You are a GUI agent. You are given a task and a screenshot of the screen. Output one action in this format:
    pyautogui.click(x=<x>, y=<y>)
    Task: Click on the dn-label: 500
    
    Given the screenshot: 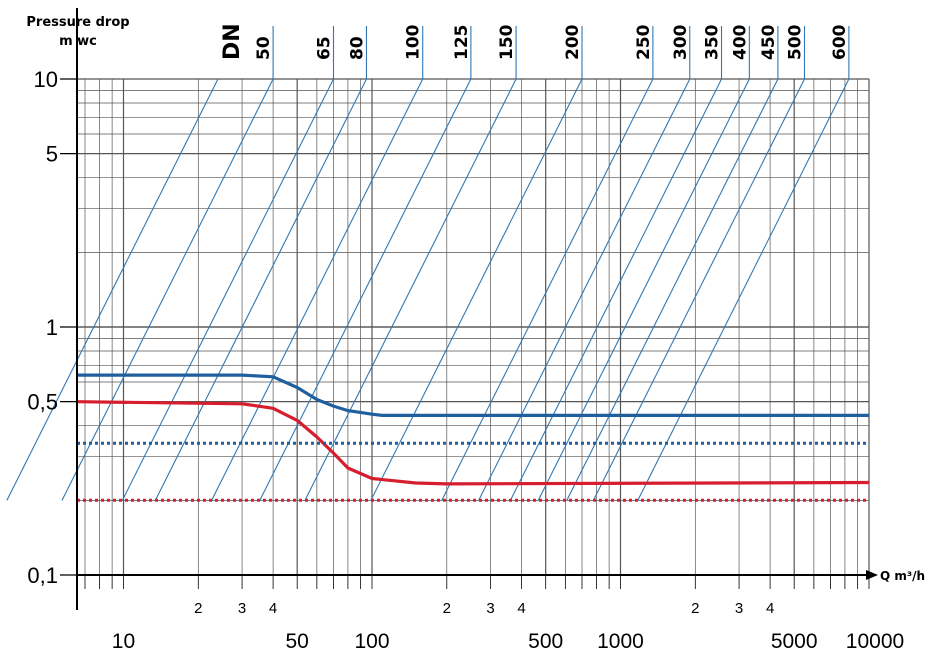 What is the action you would take?
    pyautogui.click(x=795, y=42)
    